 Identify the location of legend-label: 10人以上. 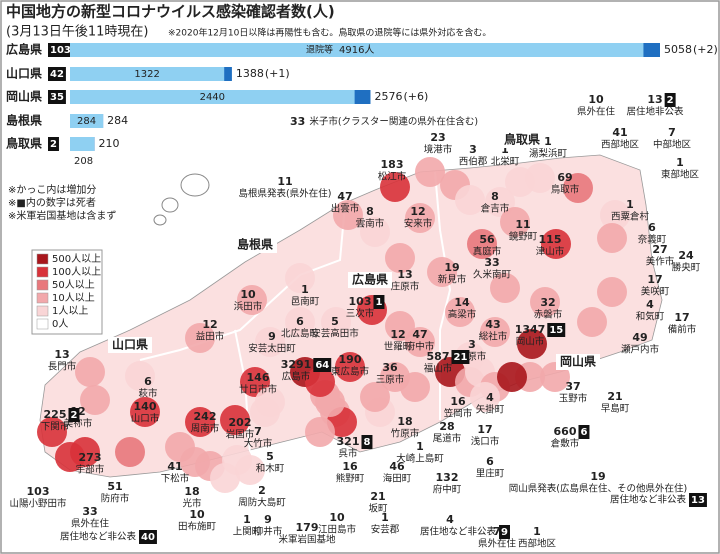
(73, 298).